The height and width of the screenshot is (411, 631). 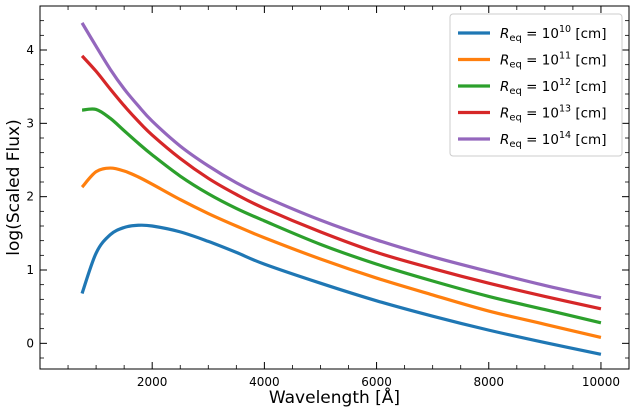 I want to click on y-tick-label: 2, so click(x=30, y=197).